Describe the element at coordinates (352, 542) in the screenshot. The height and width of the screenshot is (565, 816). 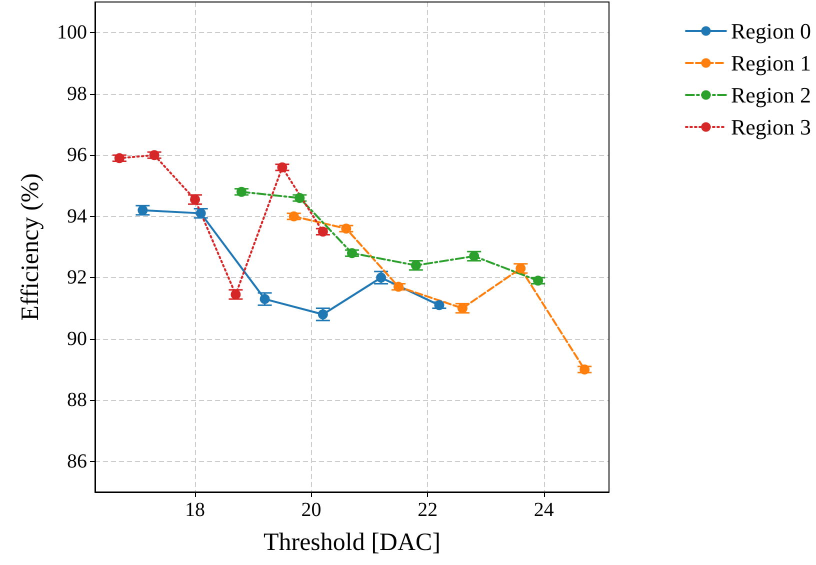
I see `x-axis-title: Threshold [DAC]` at that location.